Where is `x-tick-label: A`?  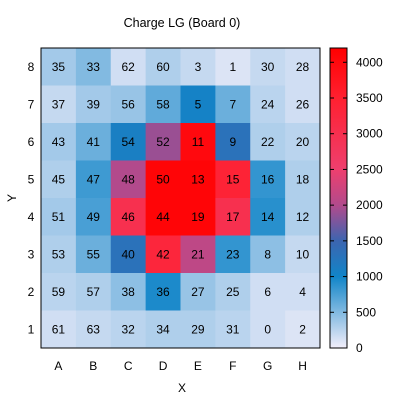
x-tick-label: A is located at coordinates (58, 366).